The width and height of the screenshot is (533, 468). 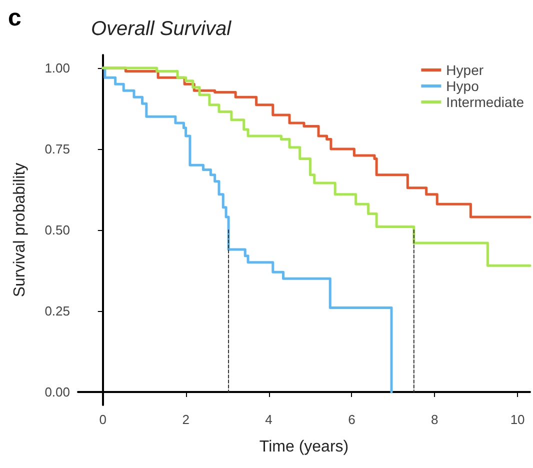 I want to click on x-tick-label: 6, so click(x=352, y=419).